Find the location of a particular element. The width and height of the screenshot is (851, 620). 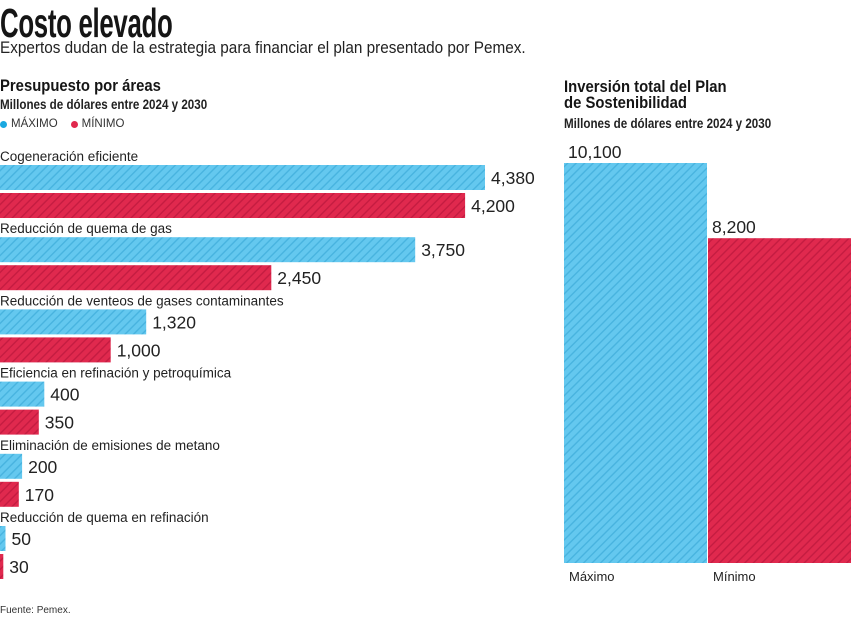

right-chart-title-line2-text: de Sostenibilidad is located at coordinates (625, 103).